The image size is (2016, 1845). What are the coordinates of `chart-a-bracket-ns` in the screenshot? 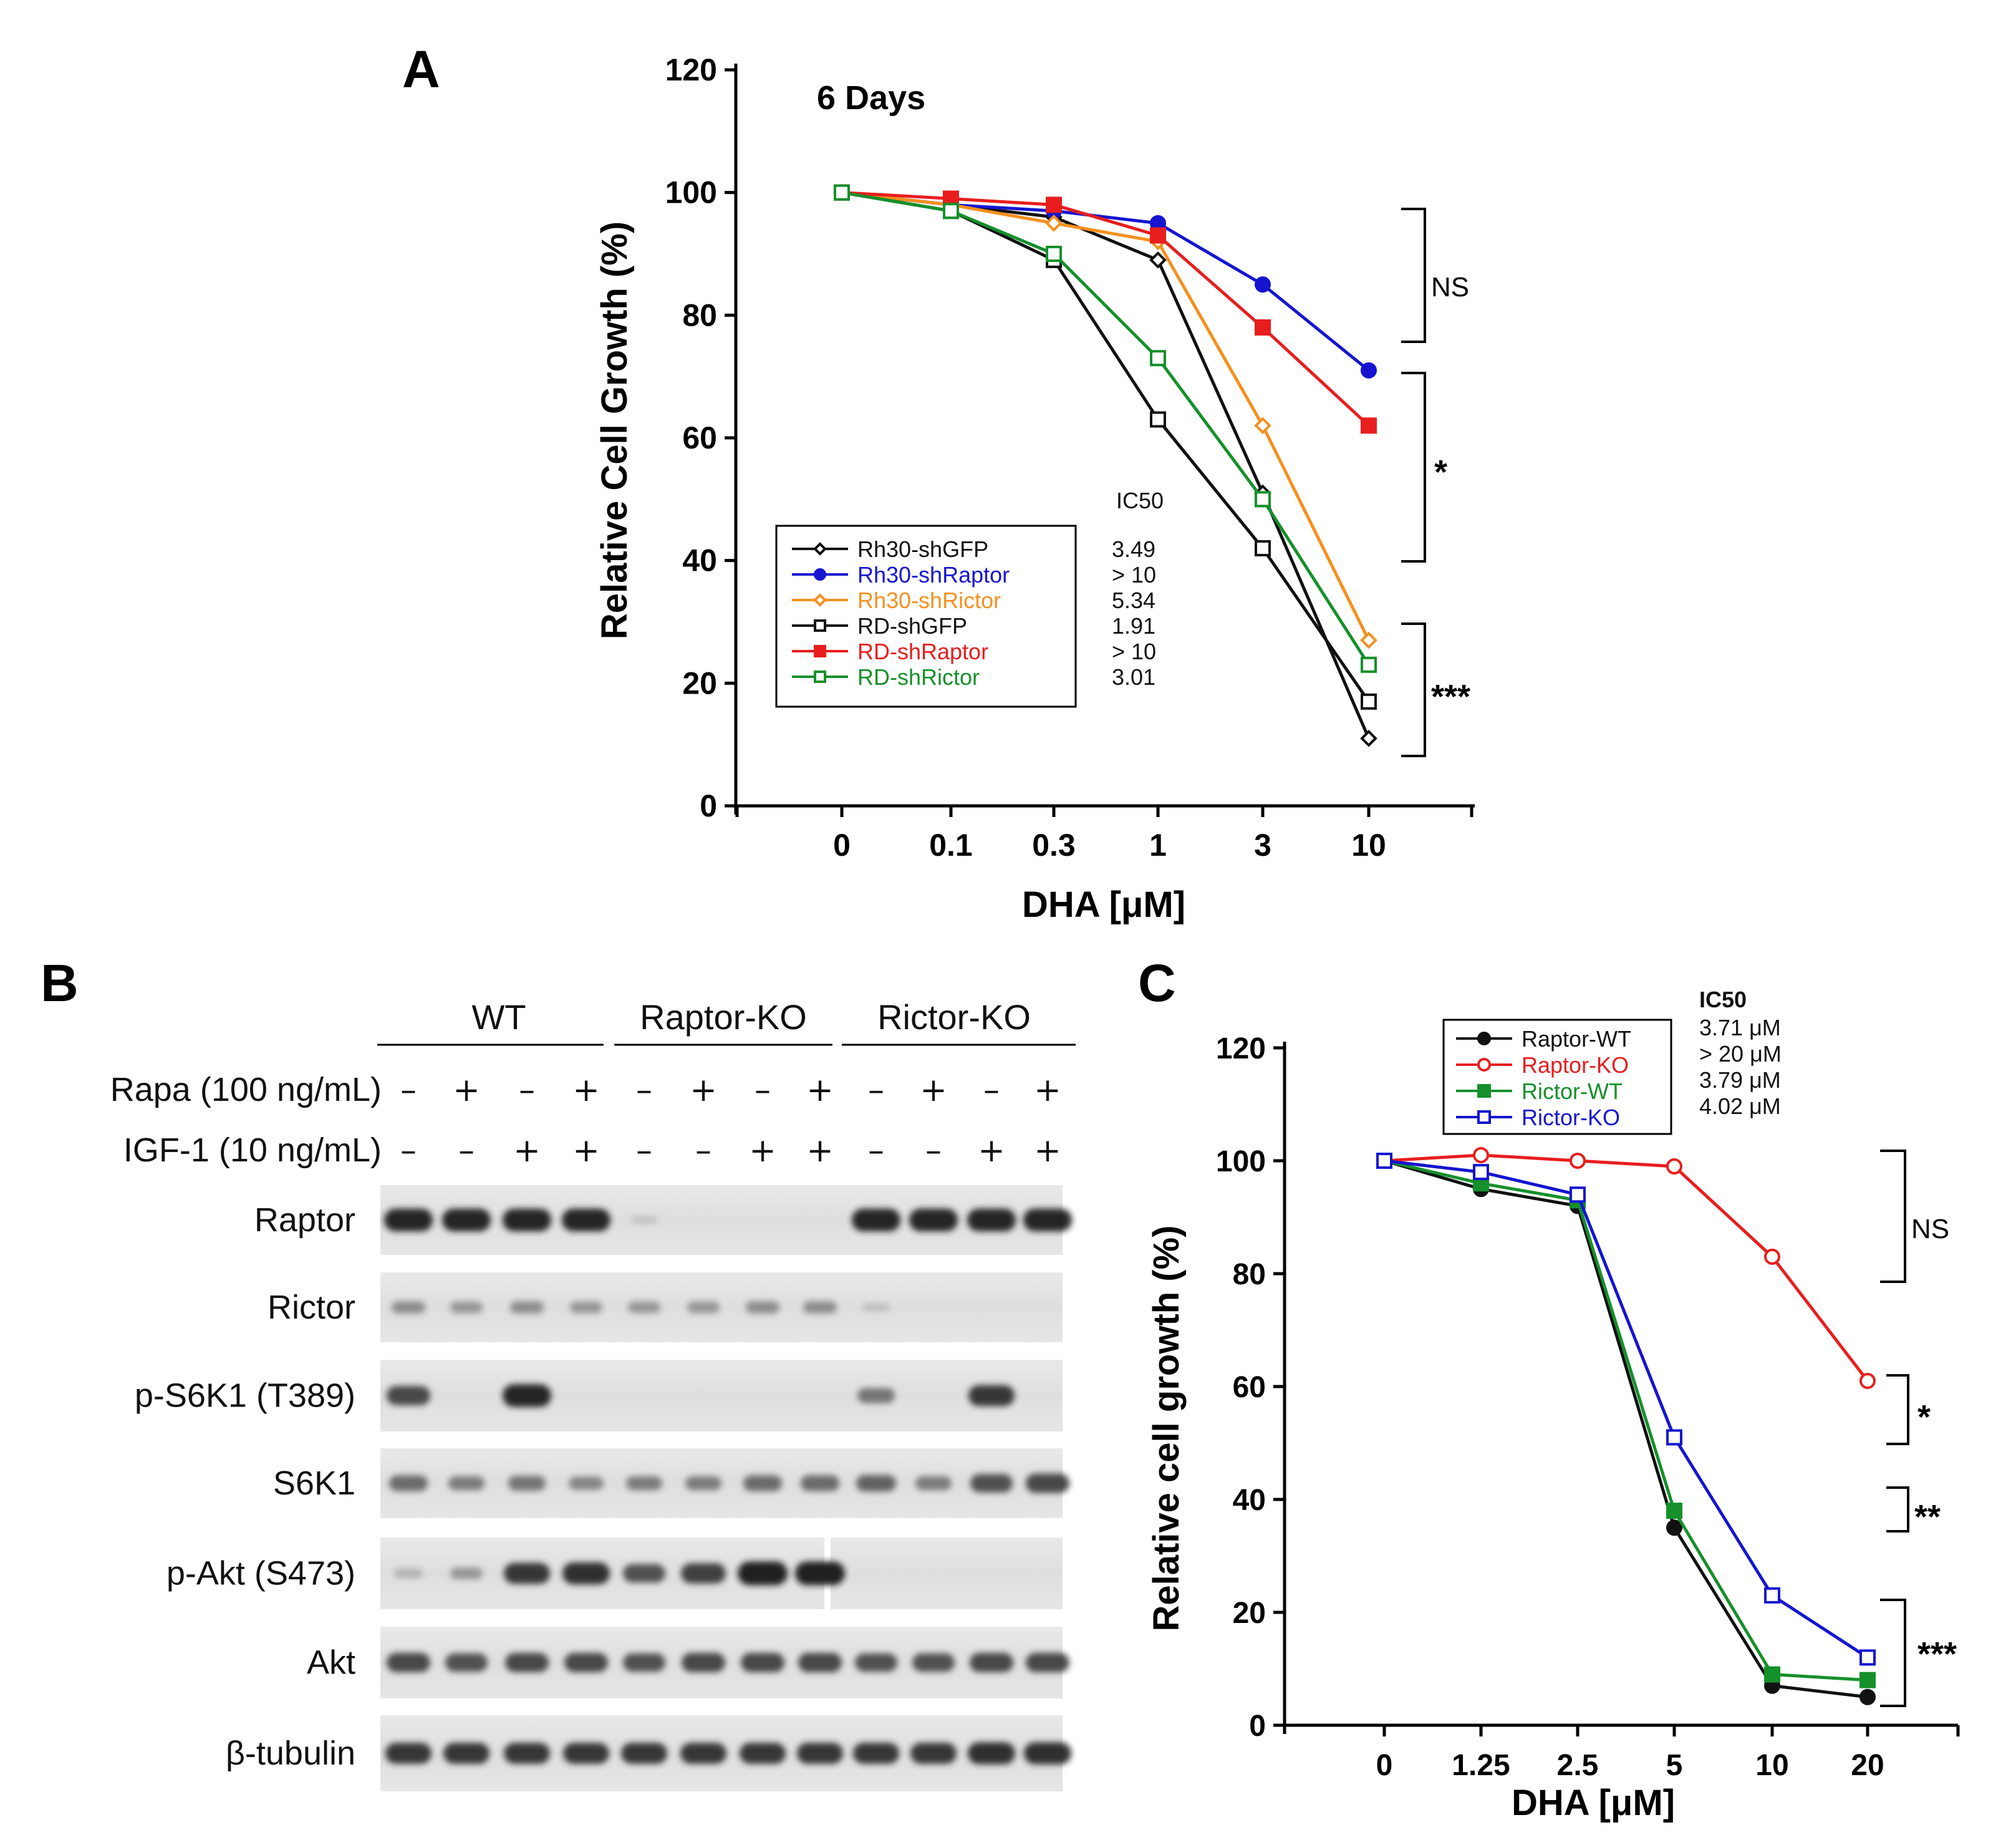 It's located at (1414, 275).